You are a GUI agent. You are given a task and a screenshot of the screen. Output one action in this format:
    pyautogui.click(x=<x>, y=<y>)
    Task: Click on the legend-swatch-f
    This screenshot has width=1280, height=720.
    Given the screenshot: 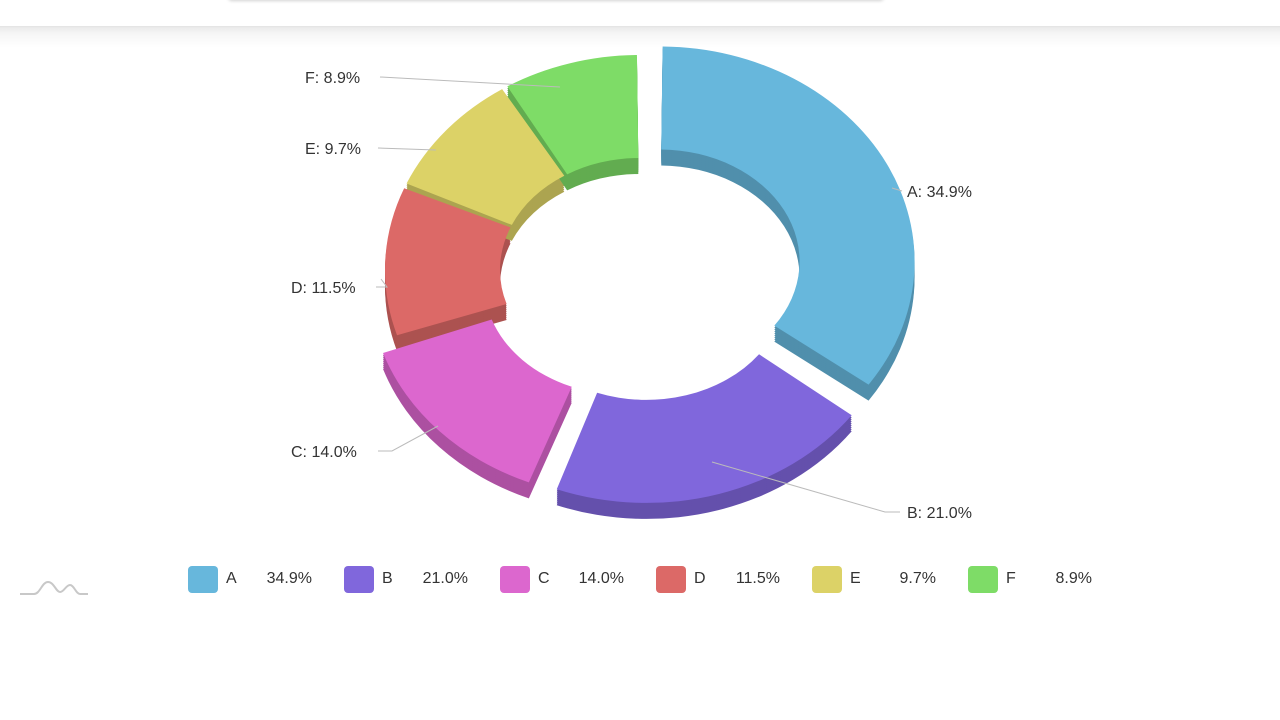 What is the action you would take?
    pyautogui.click(x=983, y=579)
    